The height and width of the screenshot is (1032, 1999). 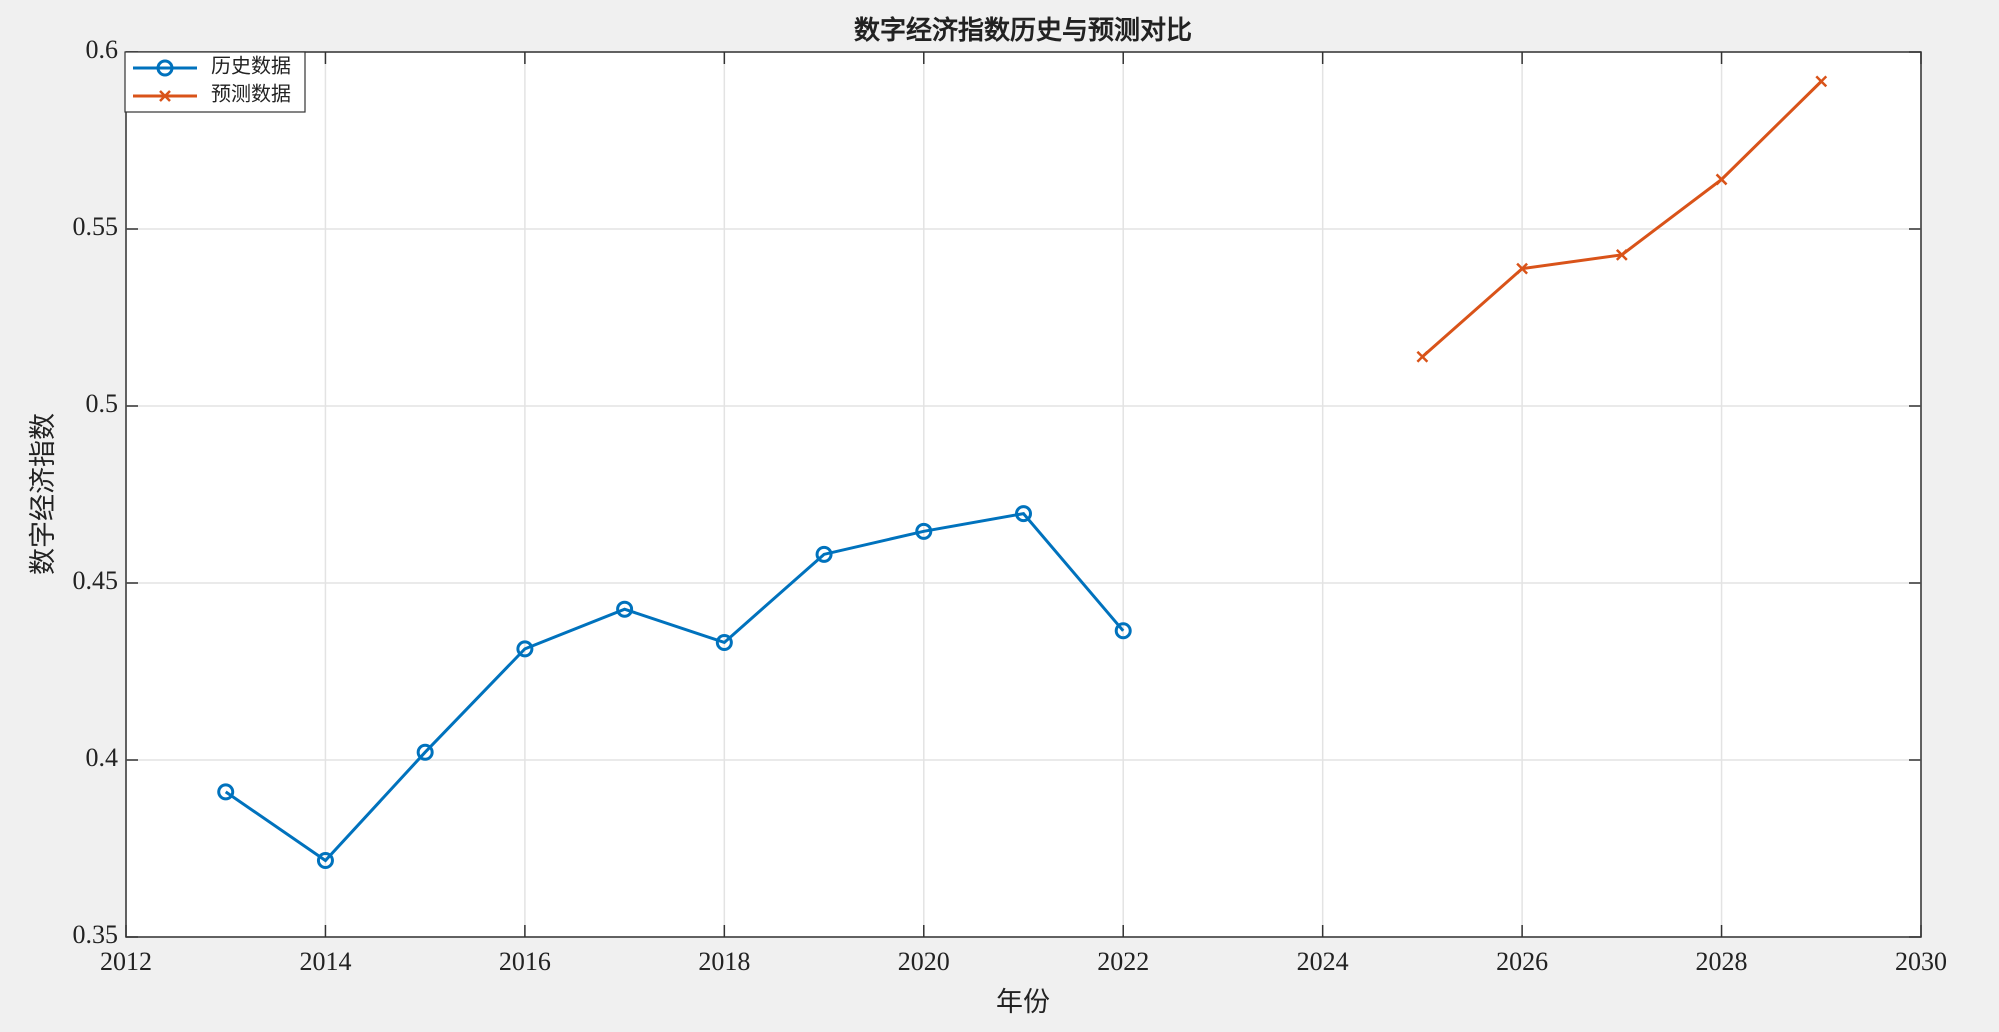 I want to click on x-tick-label: 2012, so click(x=126, y=961).